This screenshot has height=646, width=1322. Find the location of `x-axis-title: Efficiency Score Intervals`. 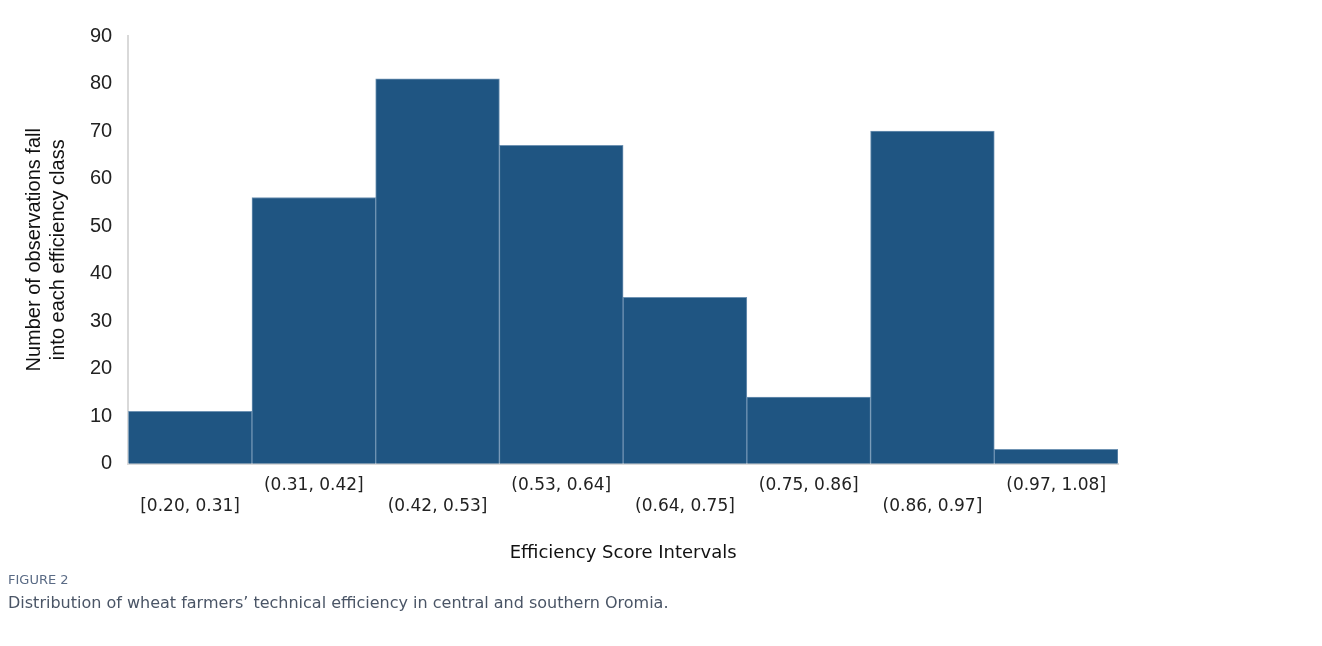

x-axis-title: Efficiency Score Intervals is located at coordinates (623, 551).